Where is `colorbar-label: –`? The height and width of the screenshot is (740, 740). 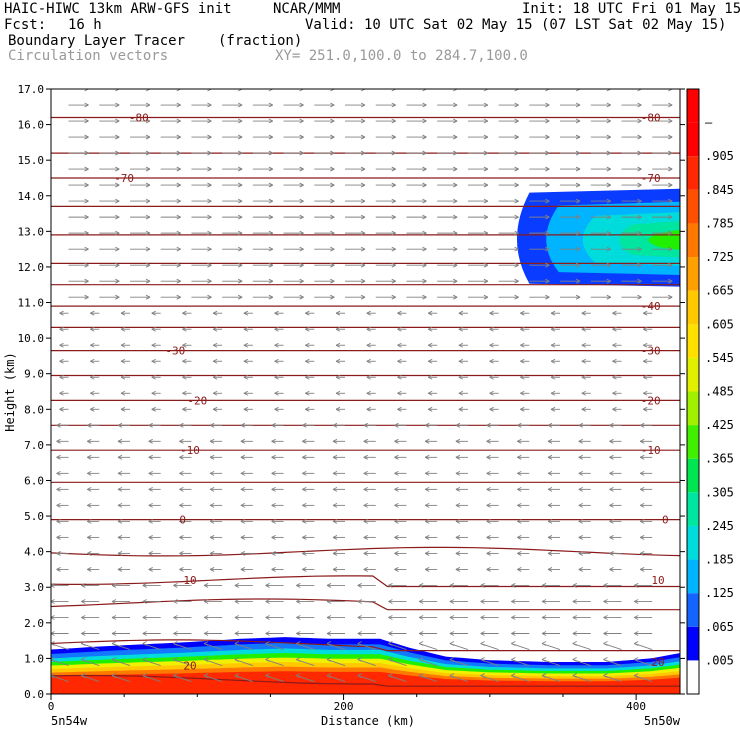
colorbar-label: – is located at coordinates (709, 123).